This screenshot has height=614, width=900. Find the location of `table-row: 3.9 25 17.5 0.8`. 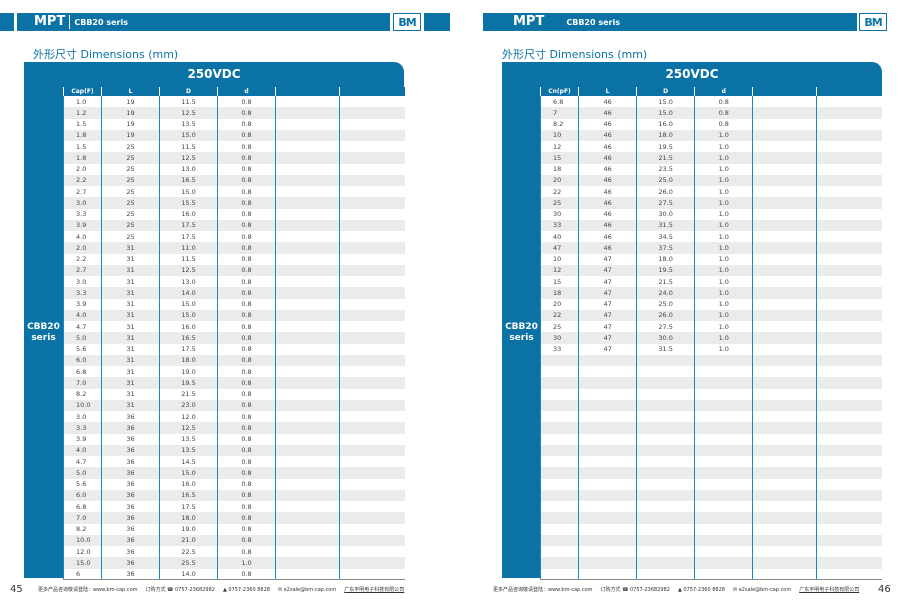

table-row: 3.9 25 17.5 0.8 is located at coordinates (234, 225).